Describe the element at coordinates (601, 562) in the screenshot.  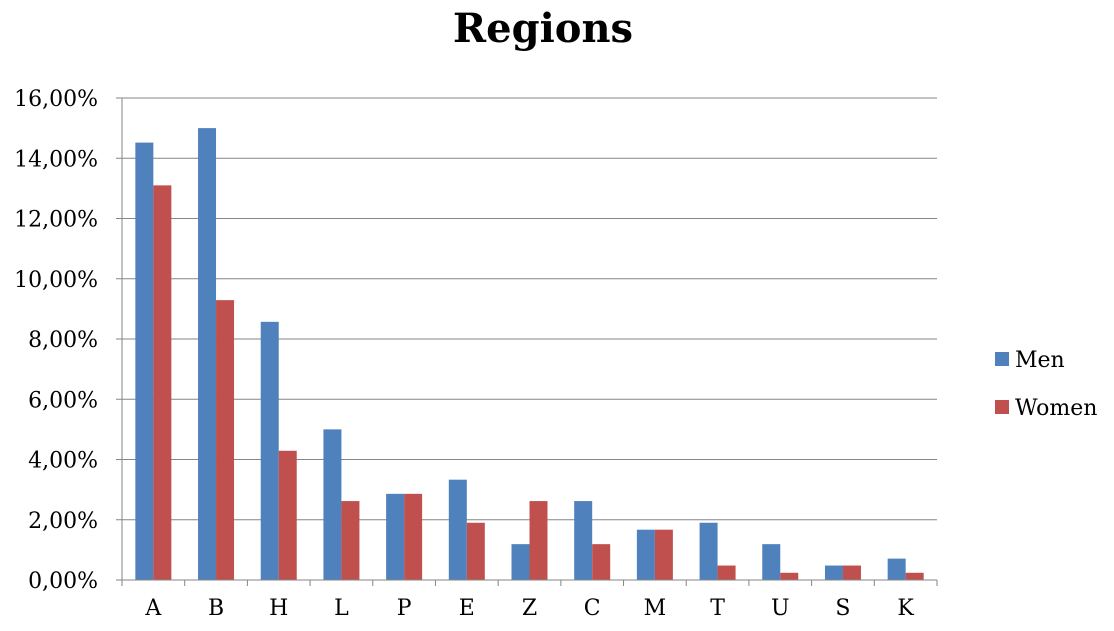
I see `bar-women-c` at that location.